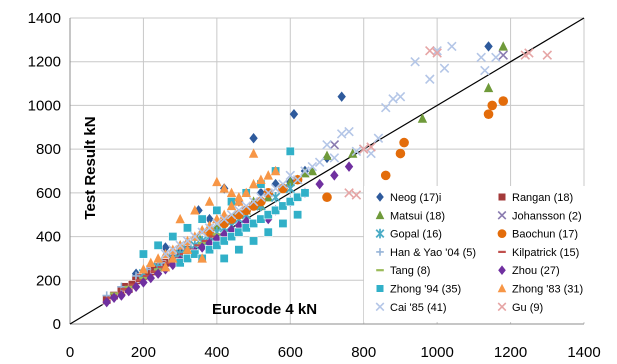  Describe the element at coordinates (44, 18) in the screenshot. I see `y-tick-label: 1400` at that location.